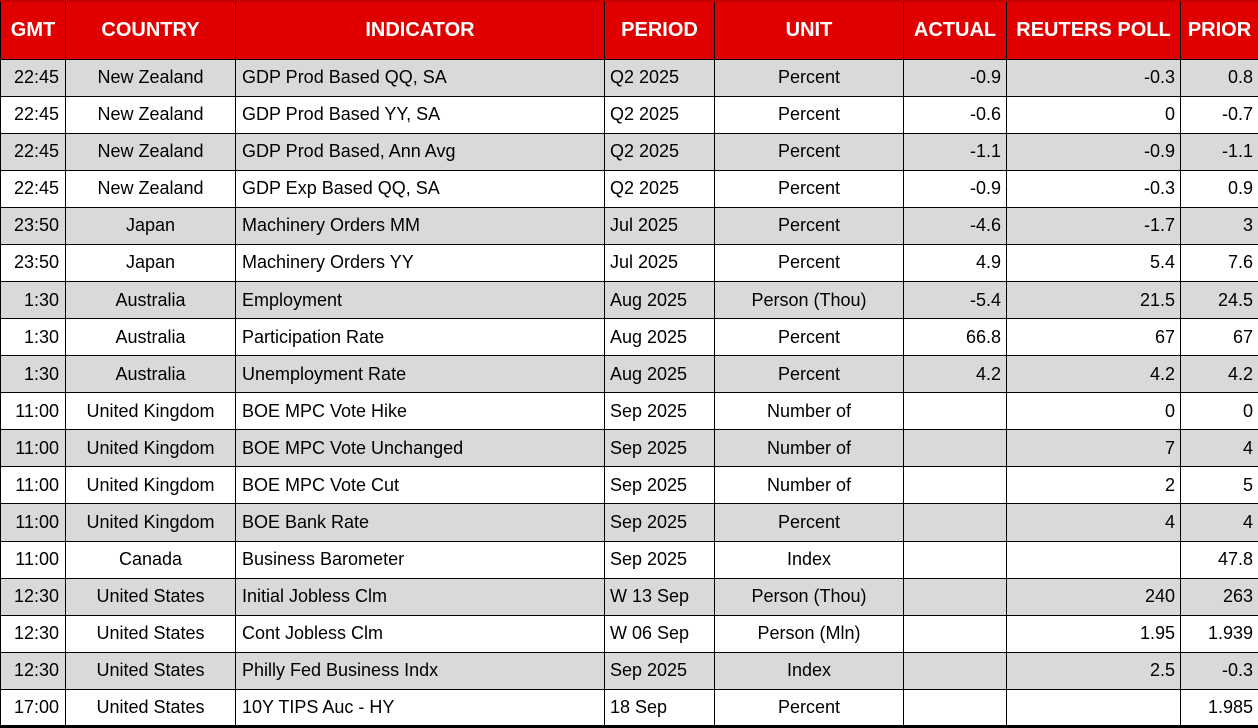 The width and height of the screenshot is (1258, 728). What do you see at coordinates (420, 596) in the screenshot?
I see `cell-indicator: Initial Jobless Clm` at bounding box center [420, 596].